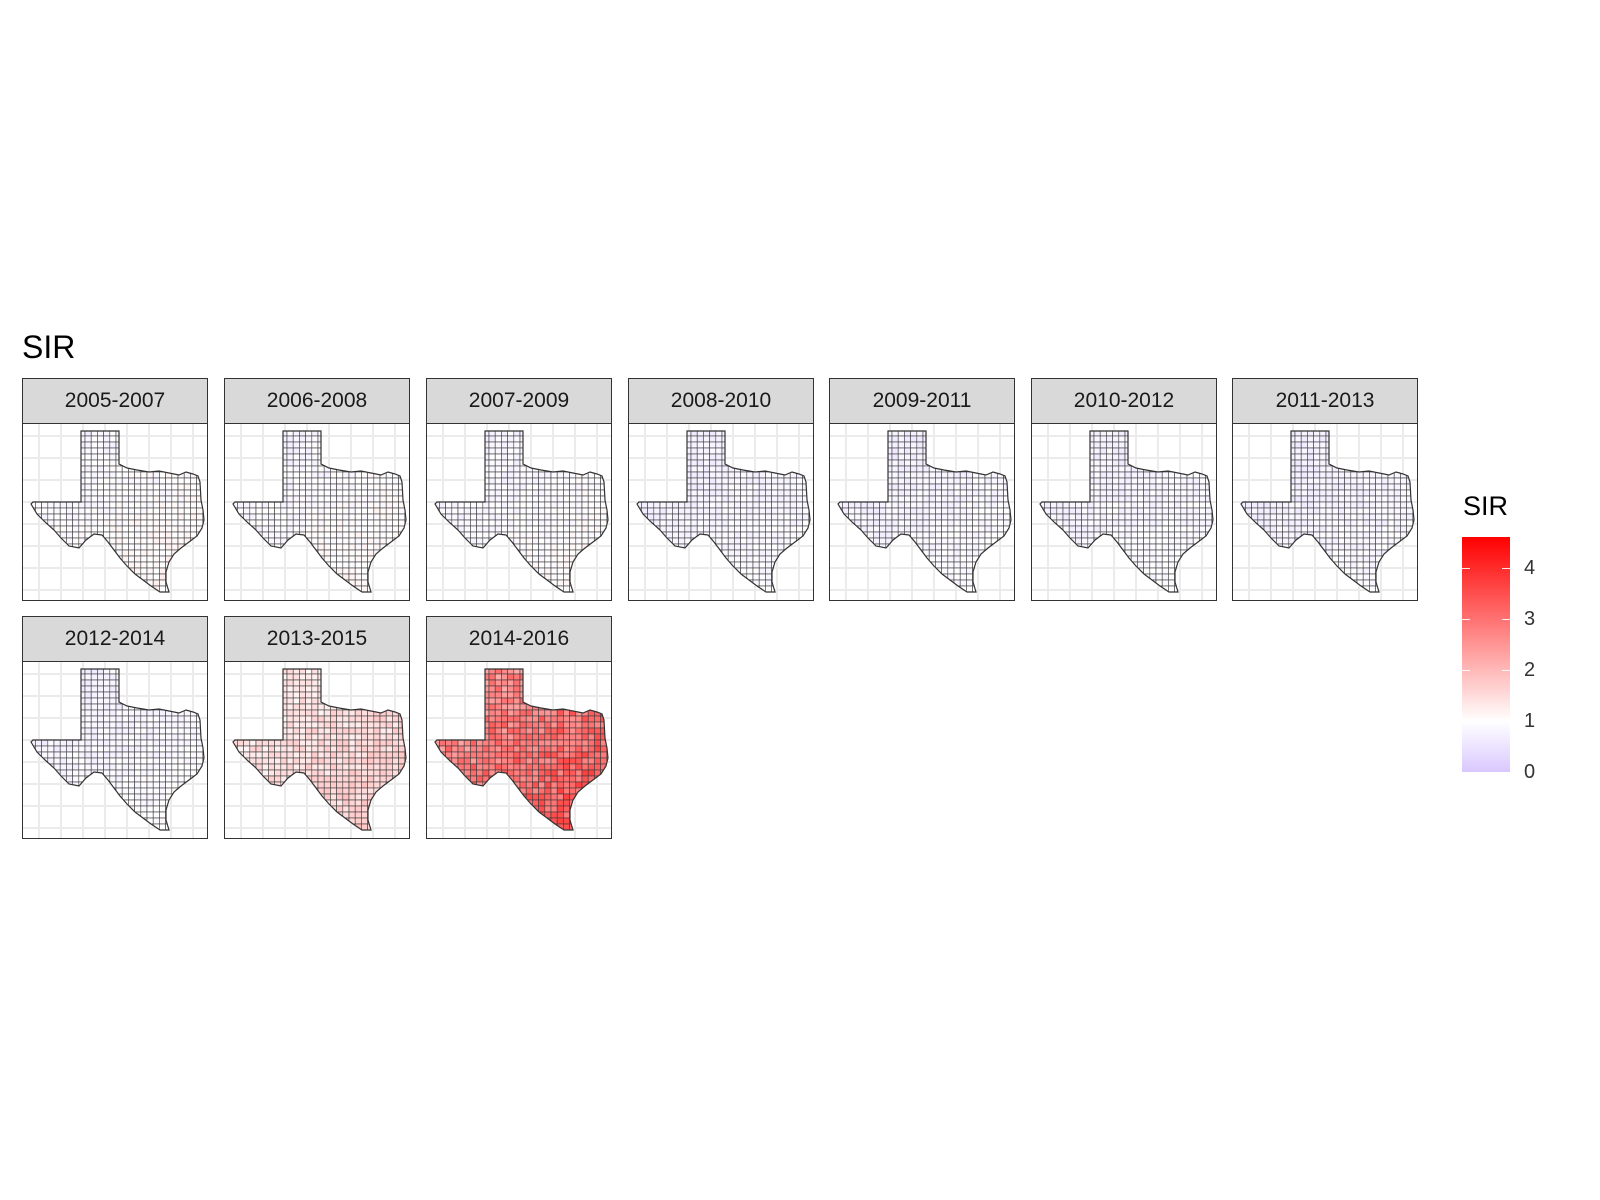 The image size is (1600, 1200). I want to click on facet-panel: 2010-2012, so click(1124, 489).